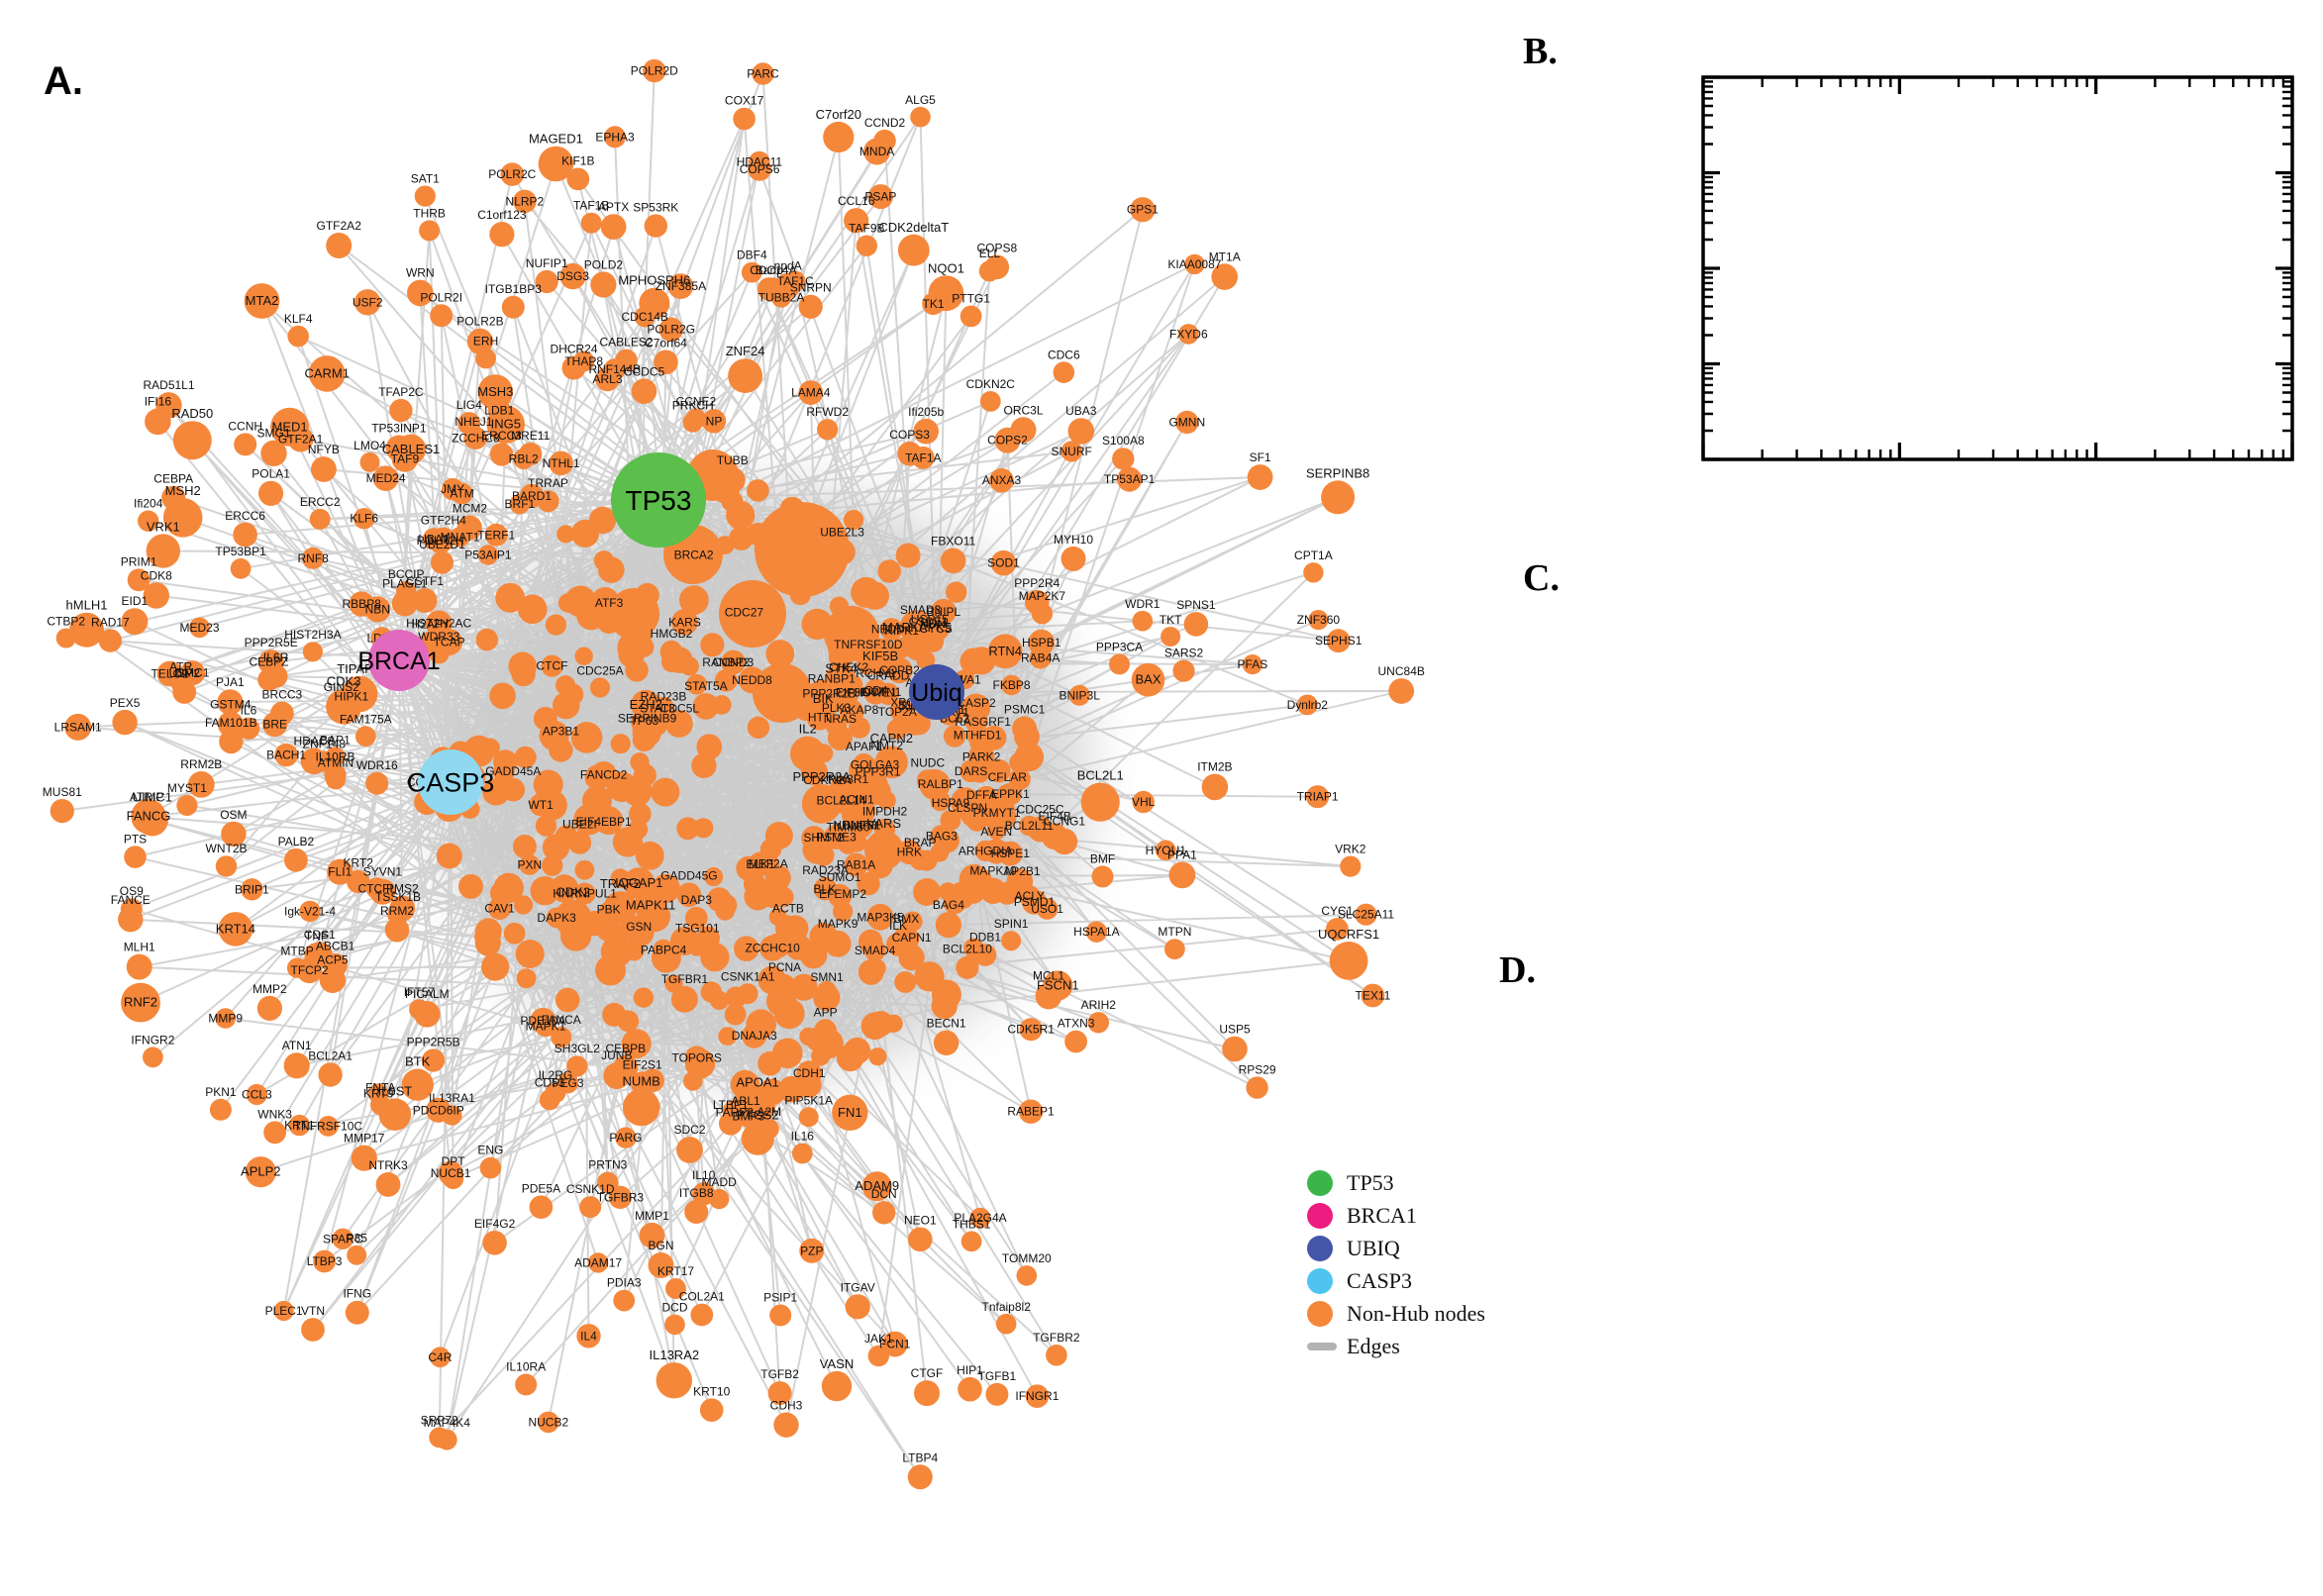  I want to click on network-node-label: CDH1, so click(809, 1073).